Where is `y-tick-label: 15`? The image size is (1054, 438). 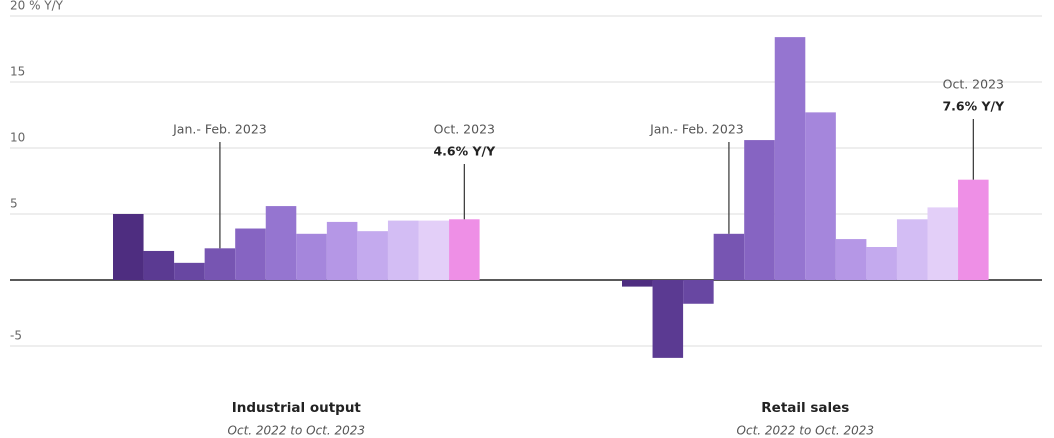
y-tick-label: 15 is located at coordinates (17, 72).